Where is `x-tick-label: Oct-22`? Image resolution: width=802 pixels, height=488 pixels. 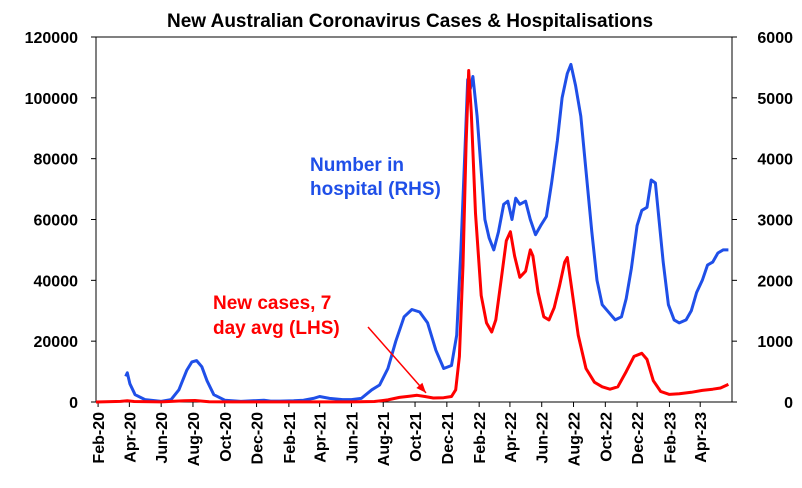
x-tick-label: Oct-22 is located at coordinates (606, 437).